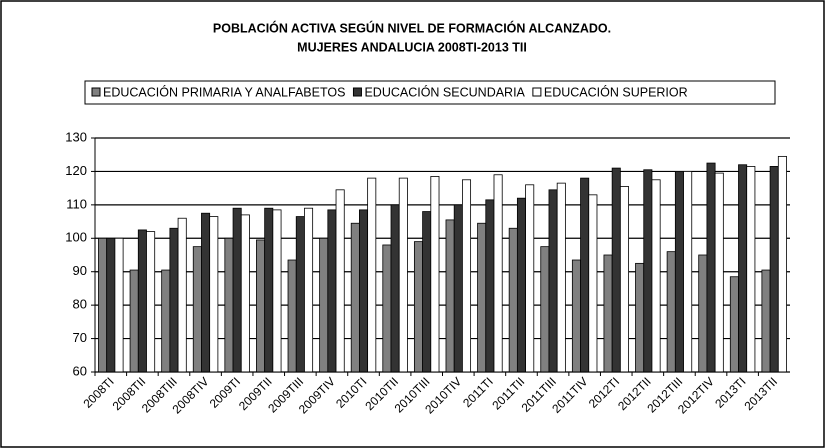 This screenshot has width=825, height=448. Describe the element at coordinates (76, 237) in the screenshot. I see `y-tick-label: 100` at that location.